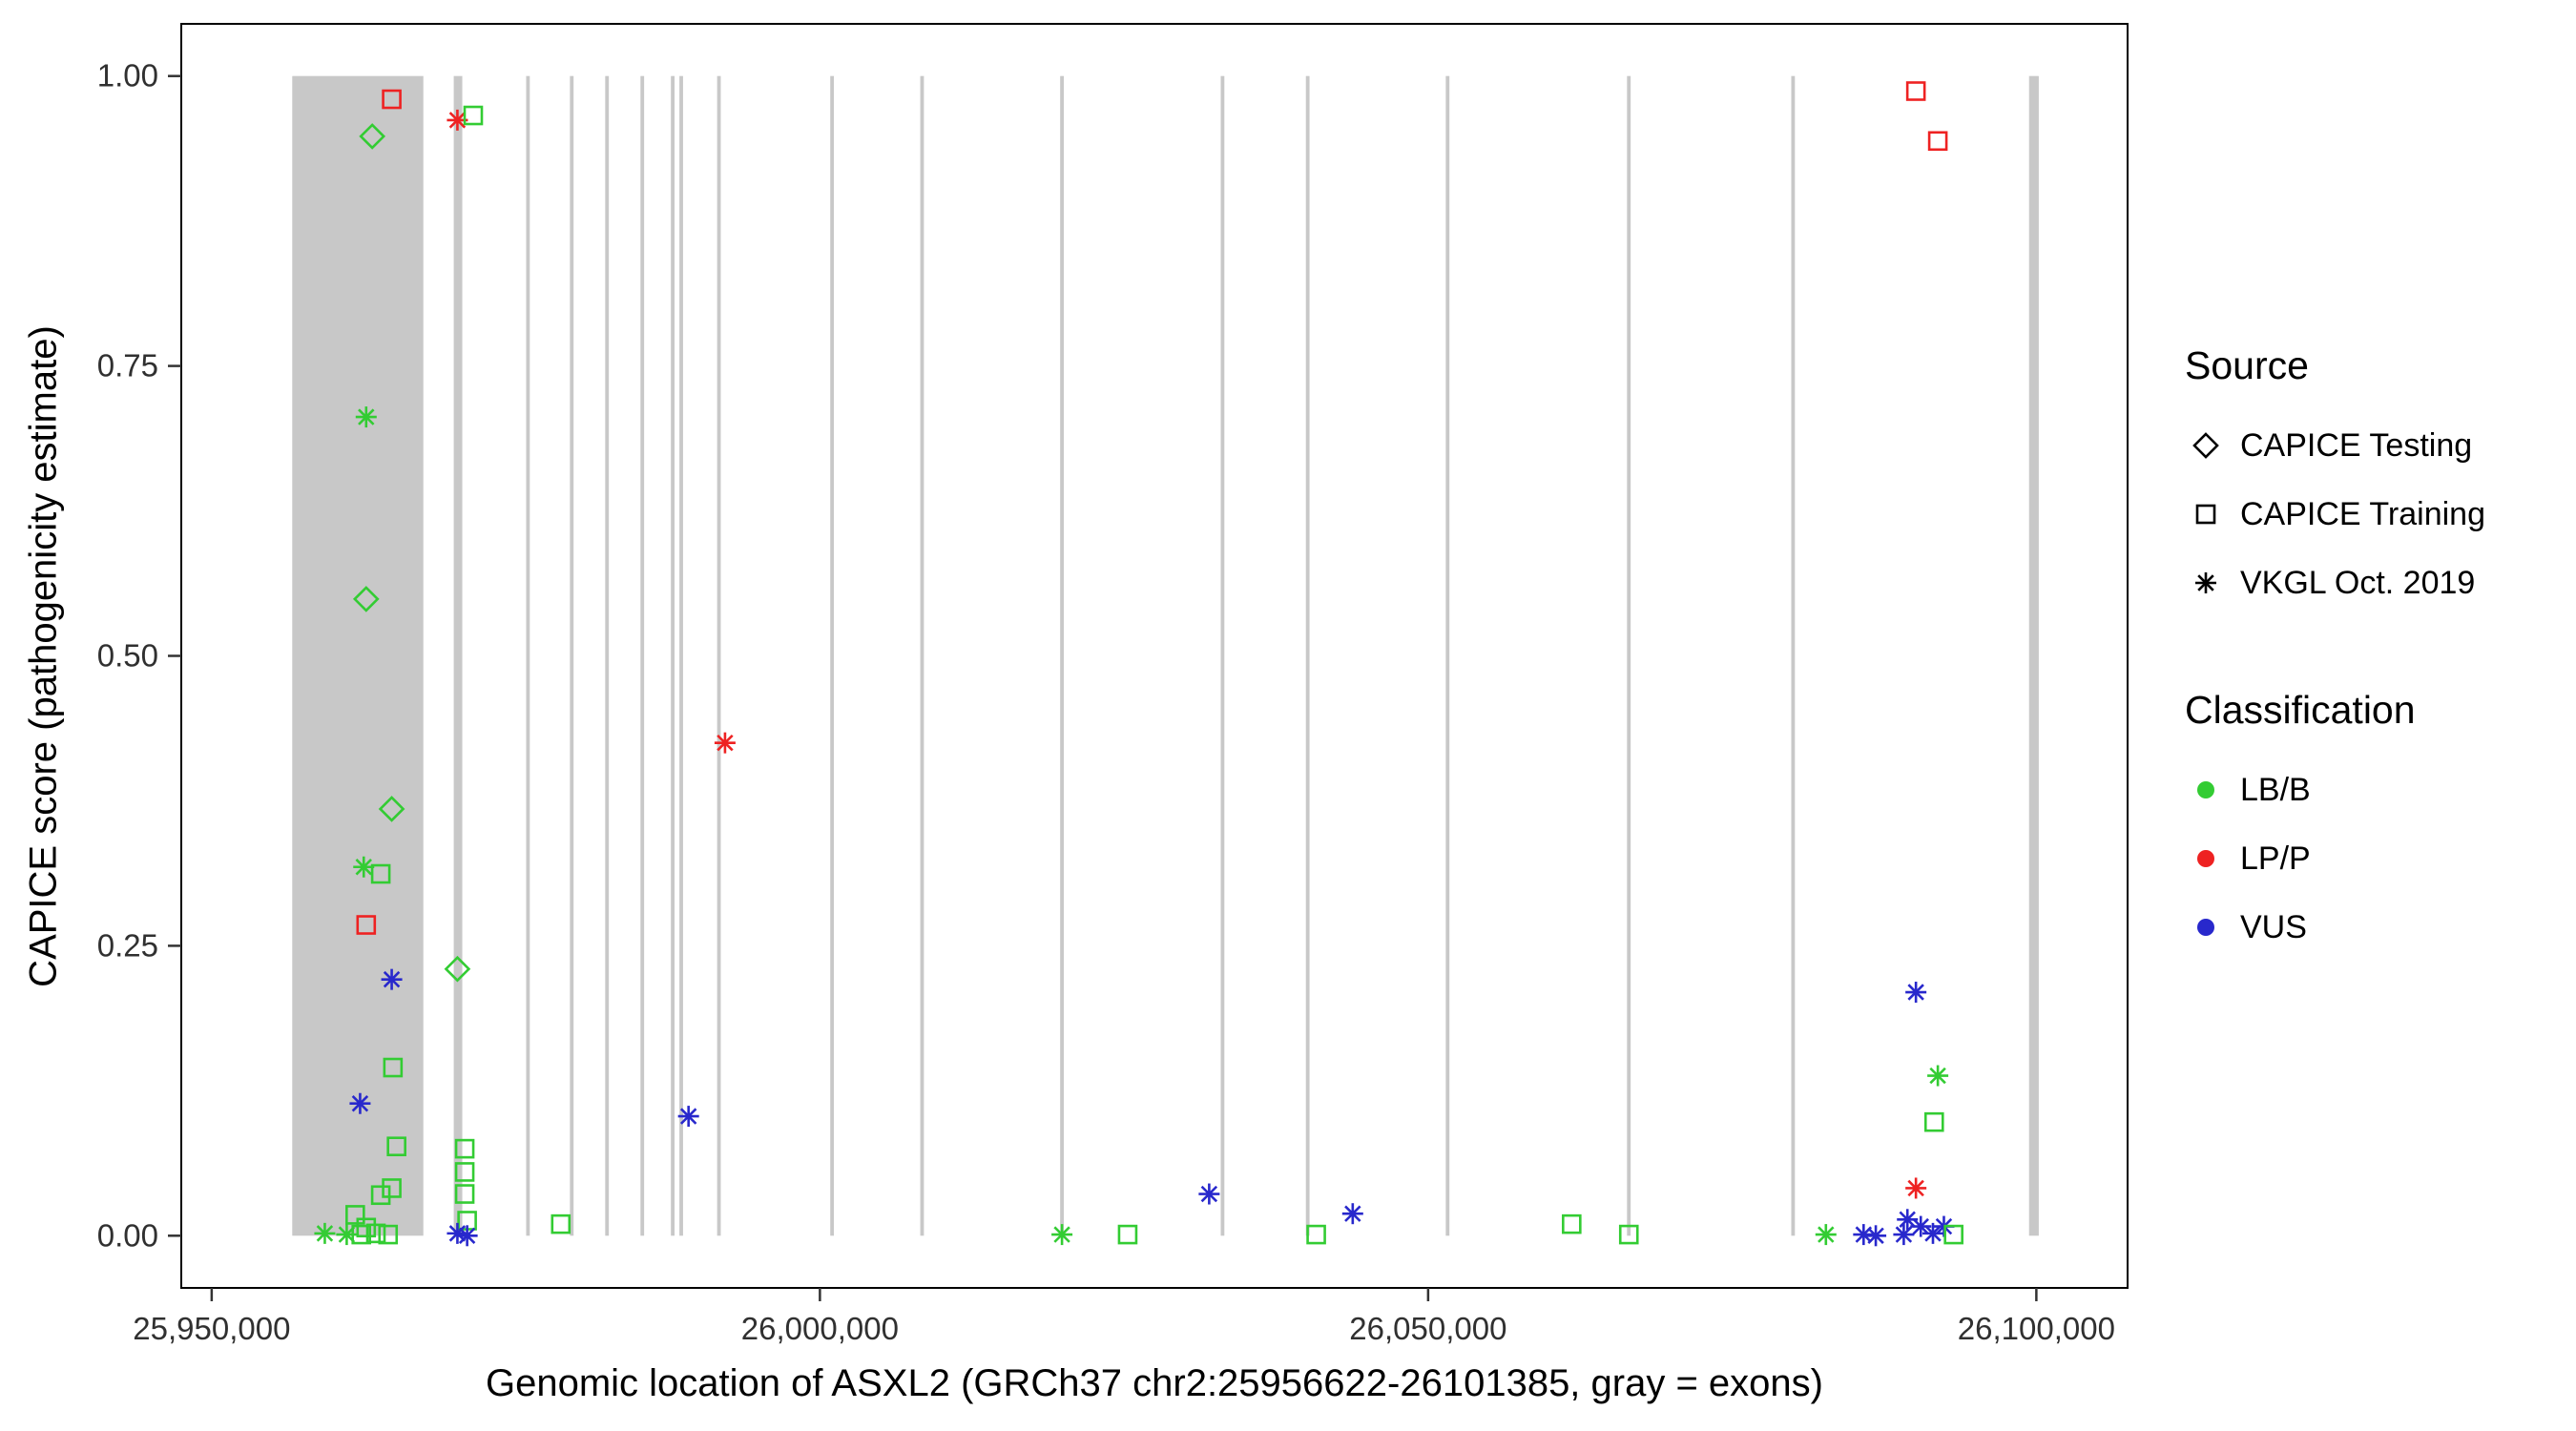 Image resolution: width=2576 pixels, height=1431 pixels. Describe the element at coordinates (2356, 445) in the screenshot. I see `legend-label: CAPICE Testing` at that location.